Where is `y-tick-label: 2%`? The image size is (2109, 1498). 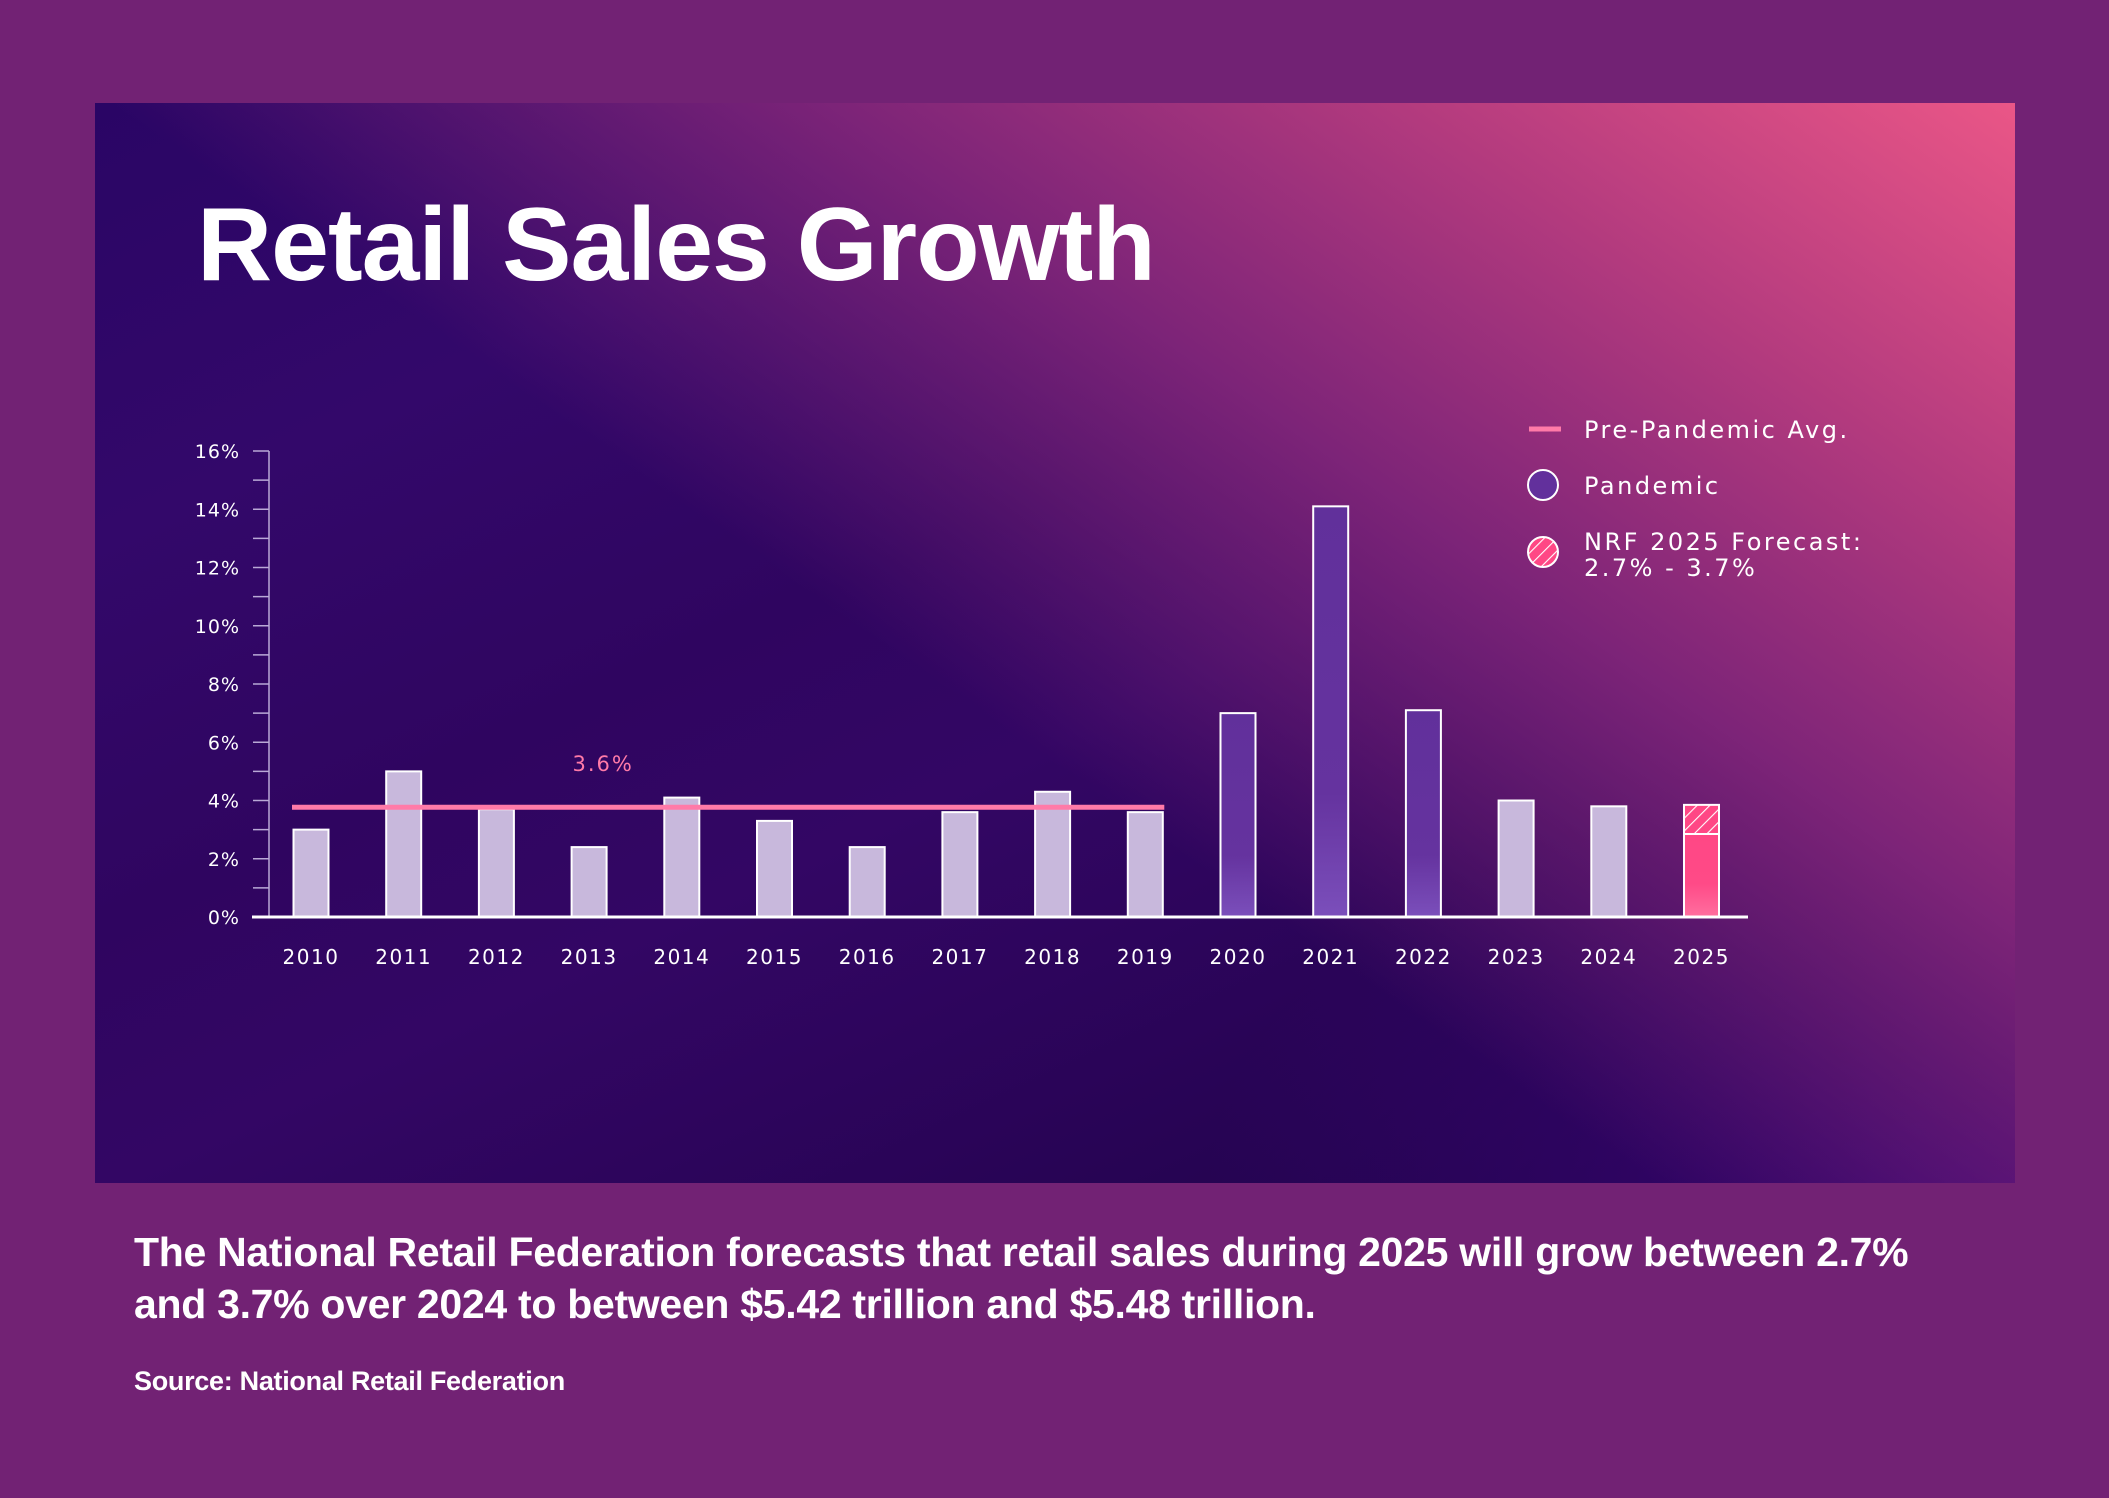
y-tick-label: 2% is located at coordinates (224, 860).